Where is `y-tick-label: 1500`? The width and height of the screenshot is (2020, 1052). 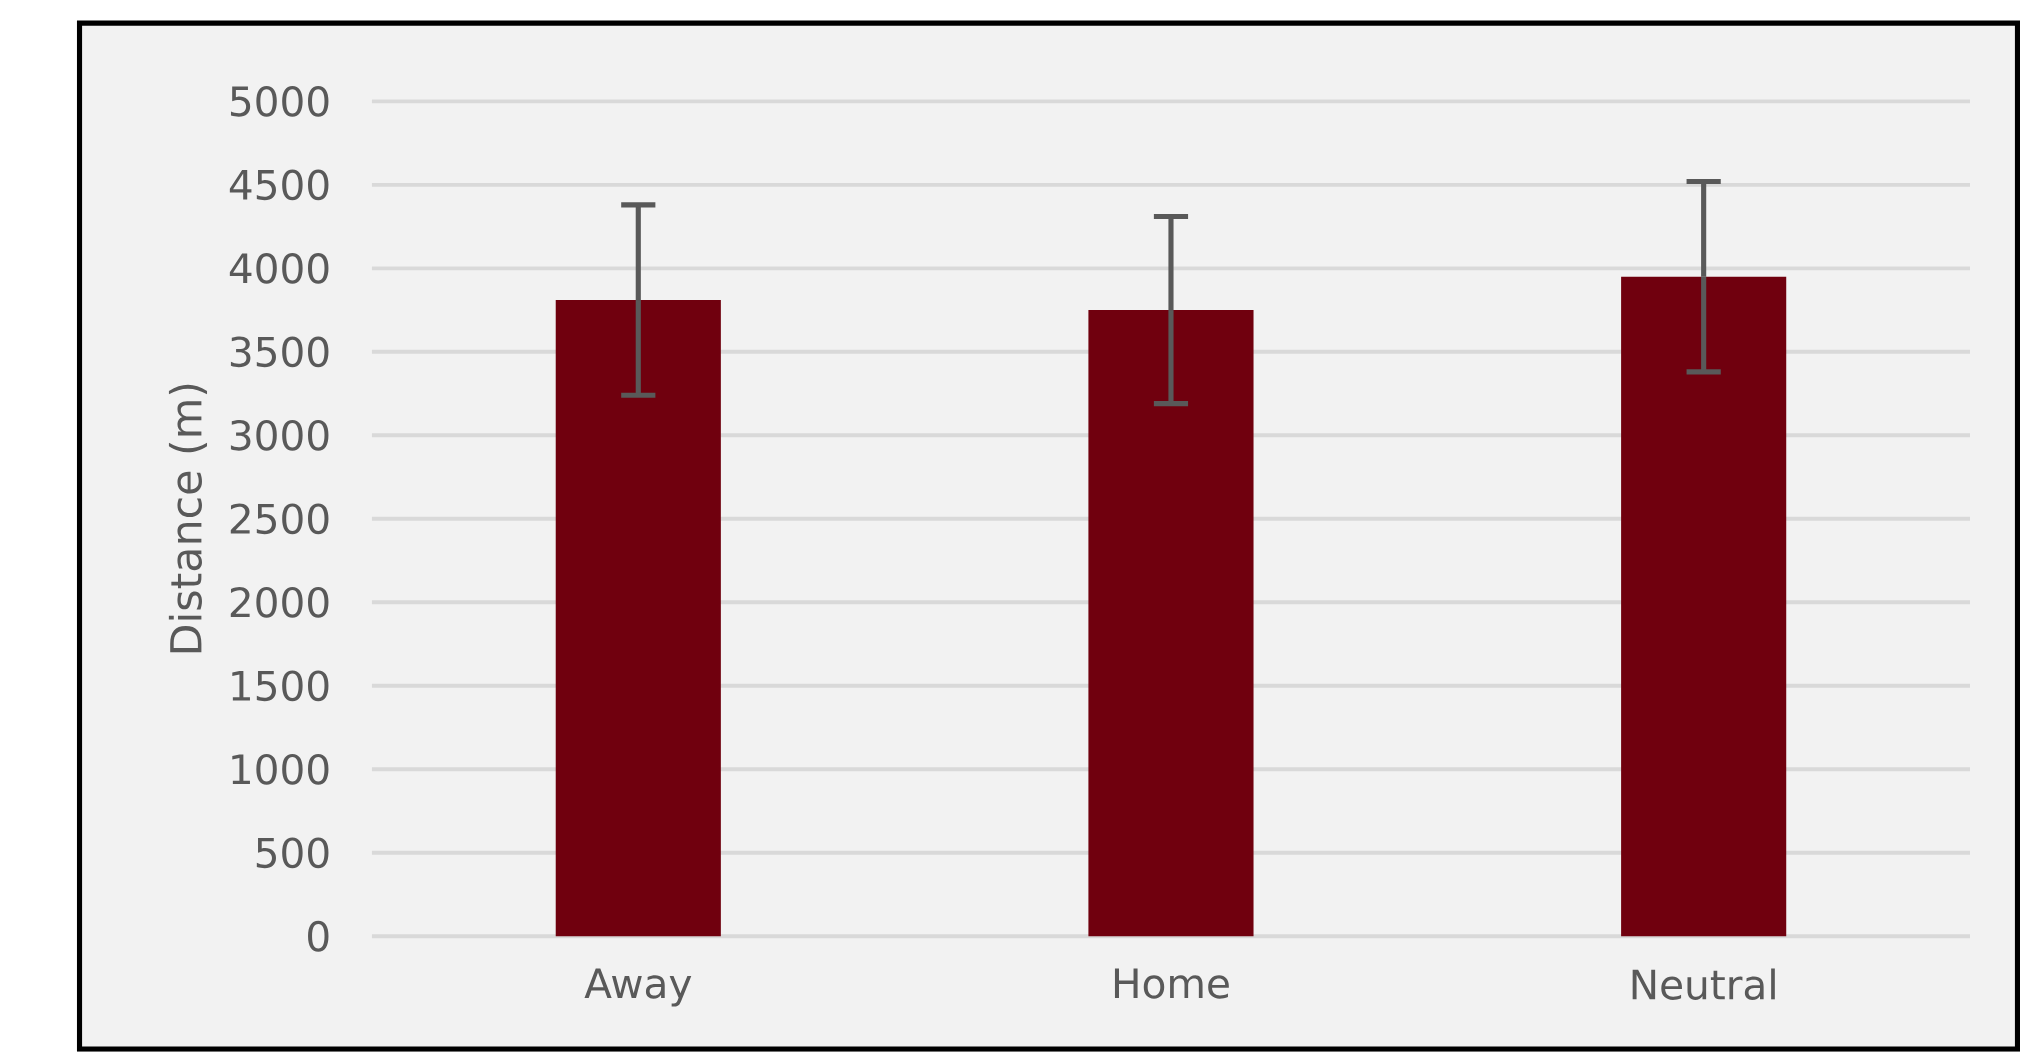 y-tick-label: 1500 is located at coordinates (280, 686).